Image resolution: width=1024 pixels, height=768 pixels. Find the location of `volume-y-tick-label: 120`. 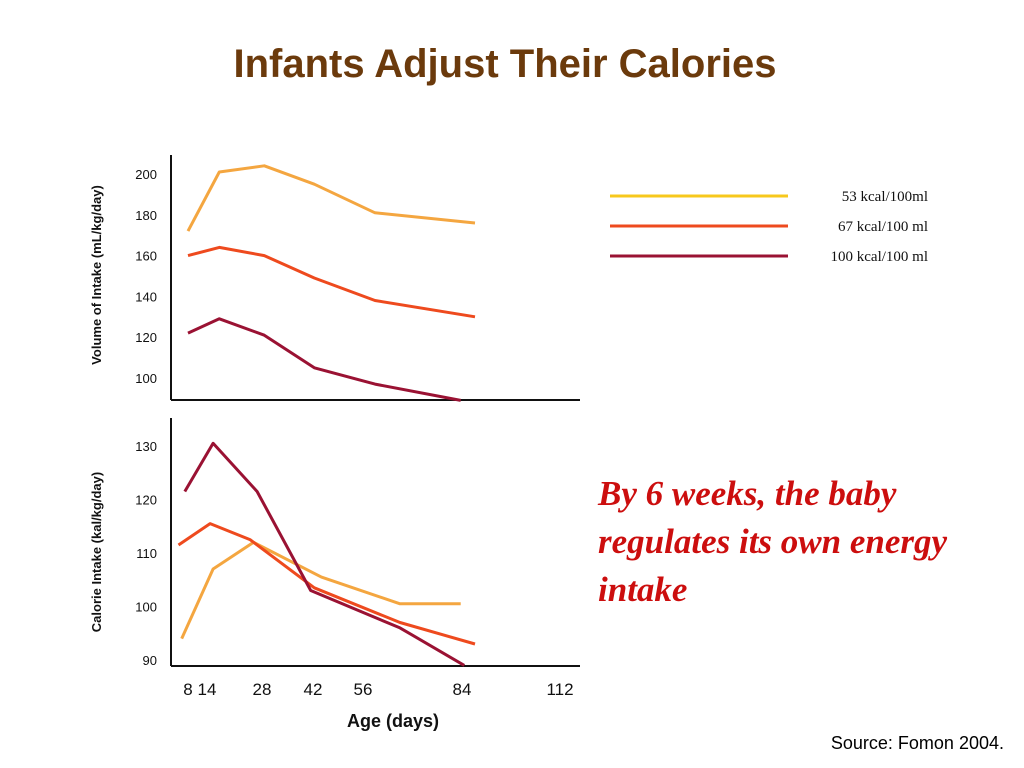

volume-y-tick-label: 120 is located at coordinates (146, 337).